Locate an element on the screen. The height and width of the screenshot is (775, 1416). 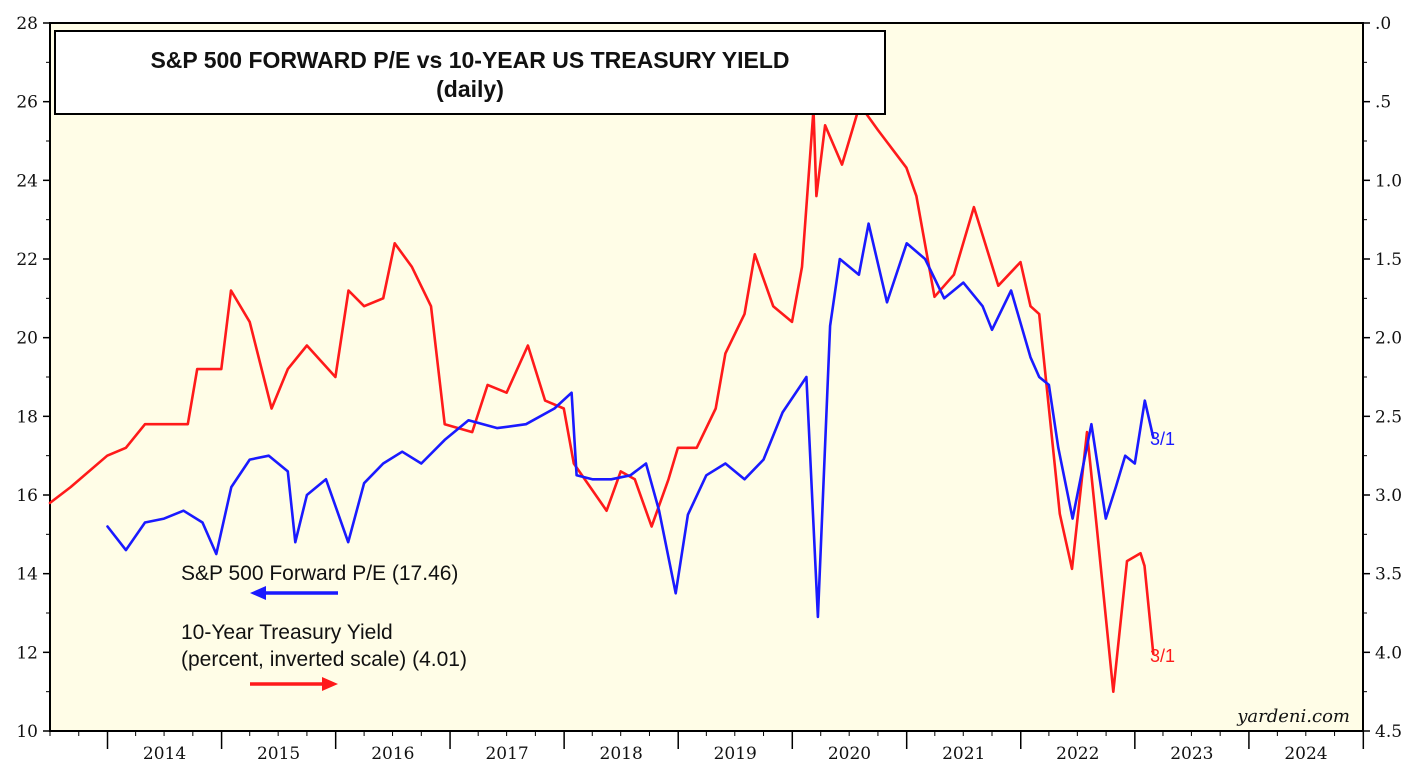
x-tick-label: 2018 is located at coordinates (621, 754).